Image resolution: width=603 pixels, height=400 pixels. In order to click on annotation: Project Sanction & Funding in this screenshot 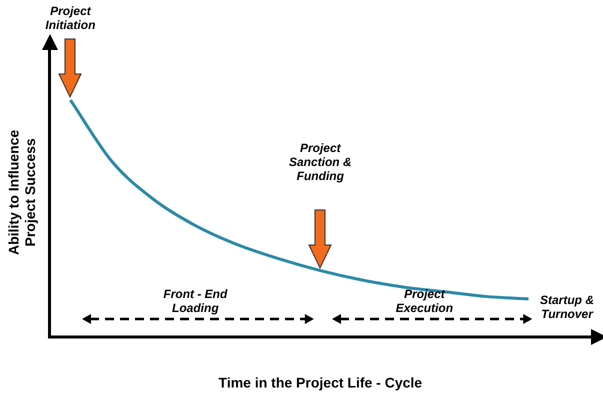, I will do `click(320, 161)`.